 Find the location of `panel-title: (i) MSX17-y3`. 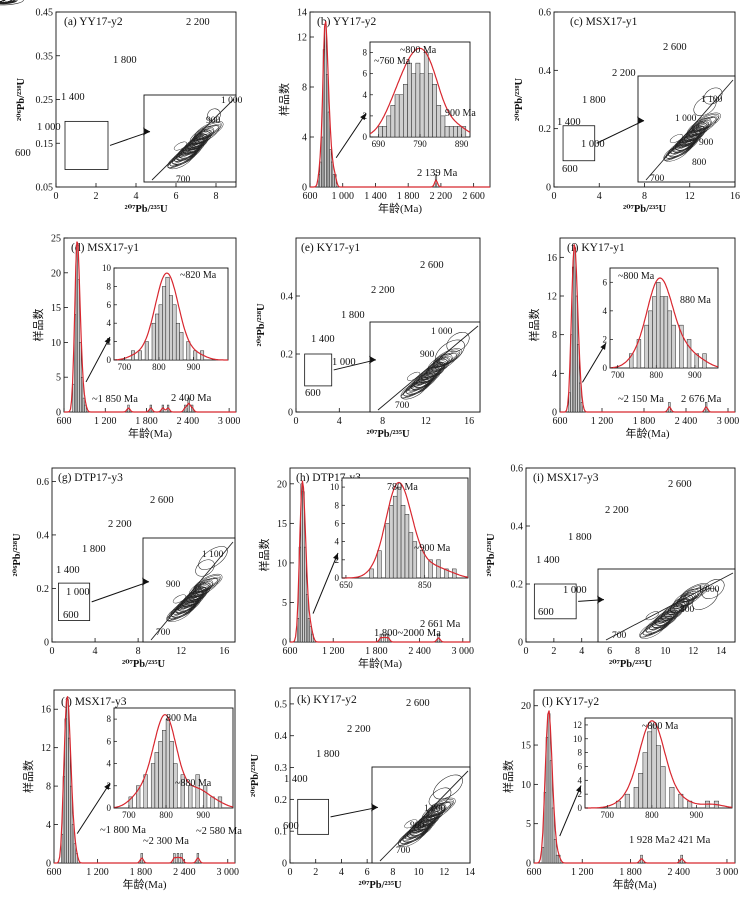

panel-title: (i) MSX17-y3 is located at coordinates (566, 478).